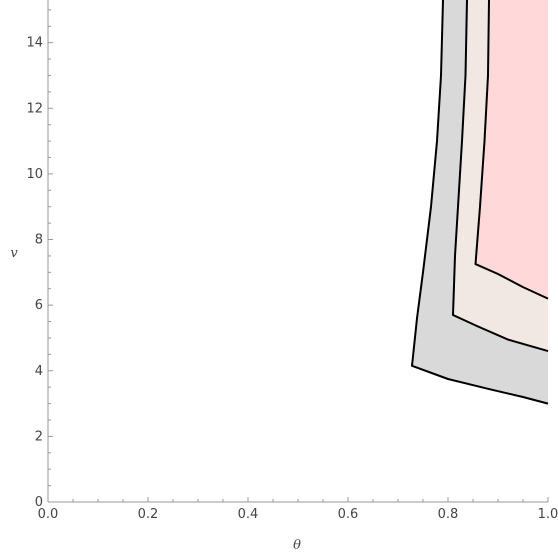 This screenshot has width=558, height=559. Describe the element at coordinates (148, 514) in the screenshot. I see `x-tick-label: 0.2` at that location.